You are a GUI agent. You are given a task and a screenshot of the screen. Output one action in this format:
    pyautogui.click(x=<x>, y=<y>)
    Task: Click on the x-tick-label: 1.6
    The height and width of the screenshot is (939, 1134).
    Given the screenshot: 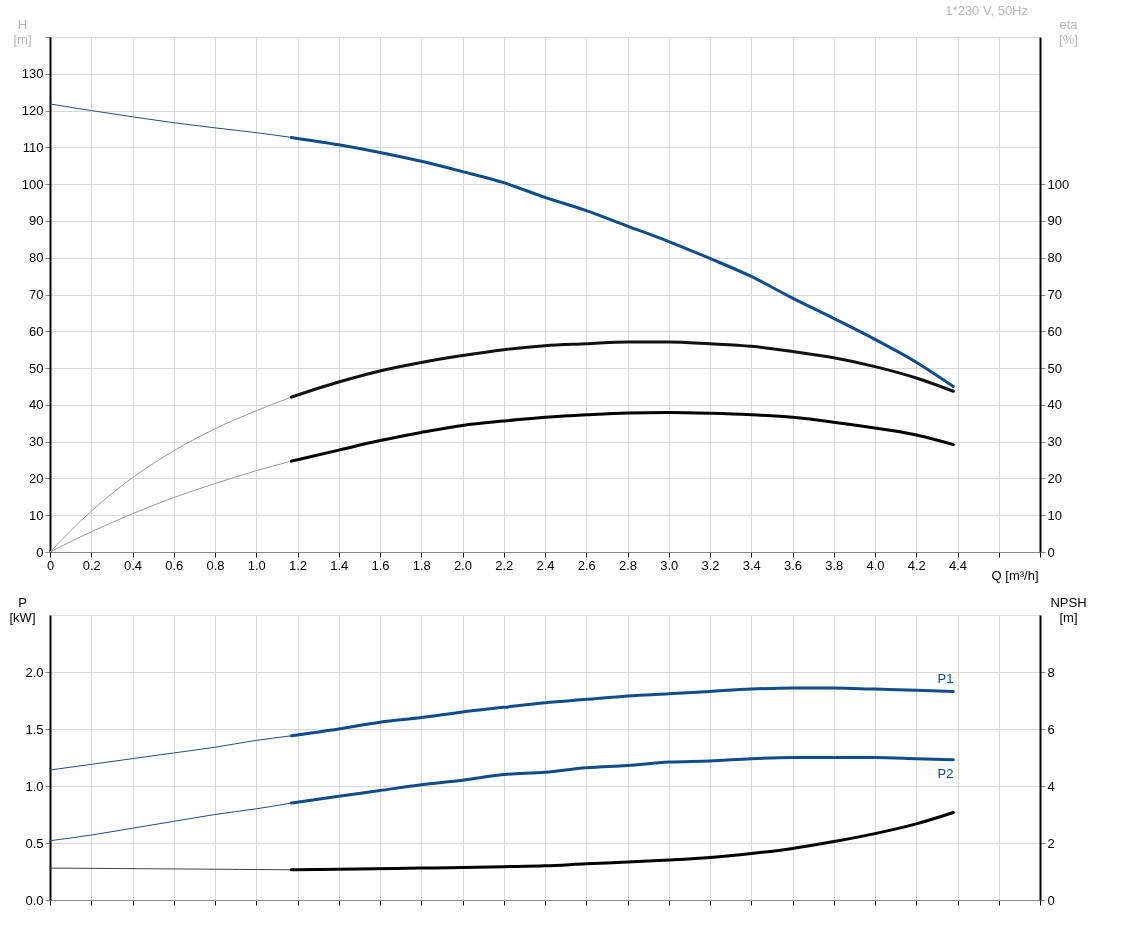 What is the action you would take?
    pyautogui.click(x=380, y=565)
    